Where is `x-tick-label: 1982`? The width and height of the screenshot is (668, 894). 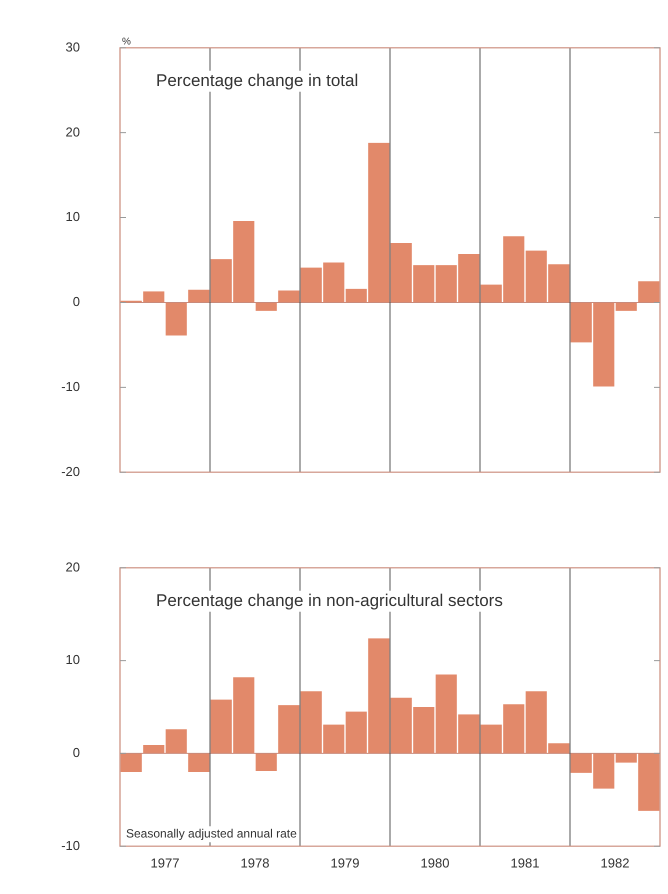 x-tick-label: 1982 is located at coordinates (615, 863).